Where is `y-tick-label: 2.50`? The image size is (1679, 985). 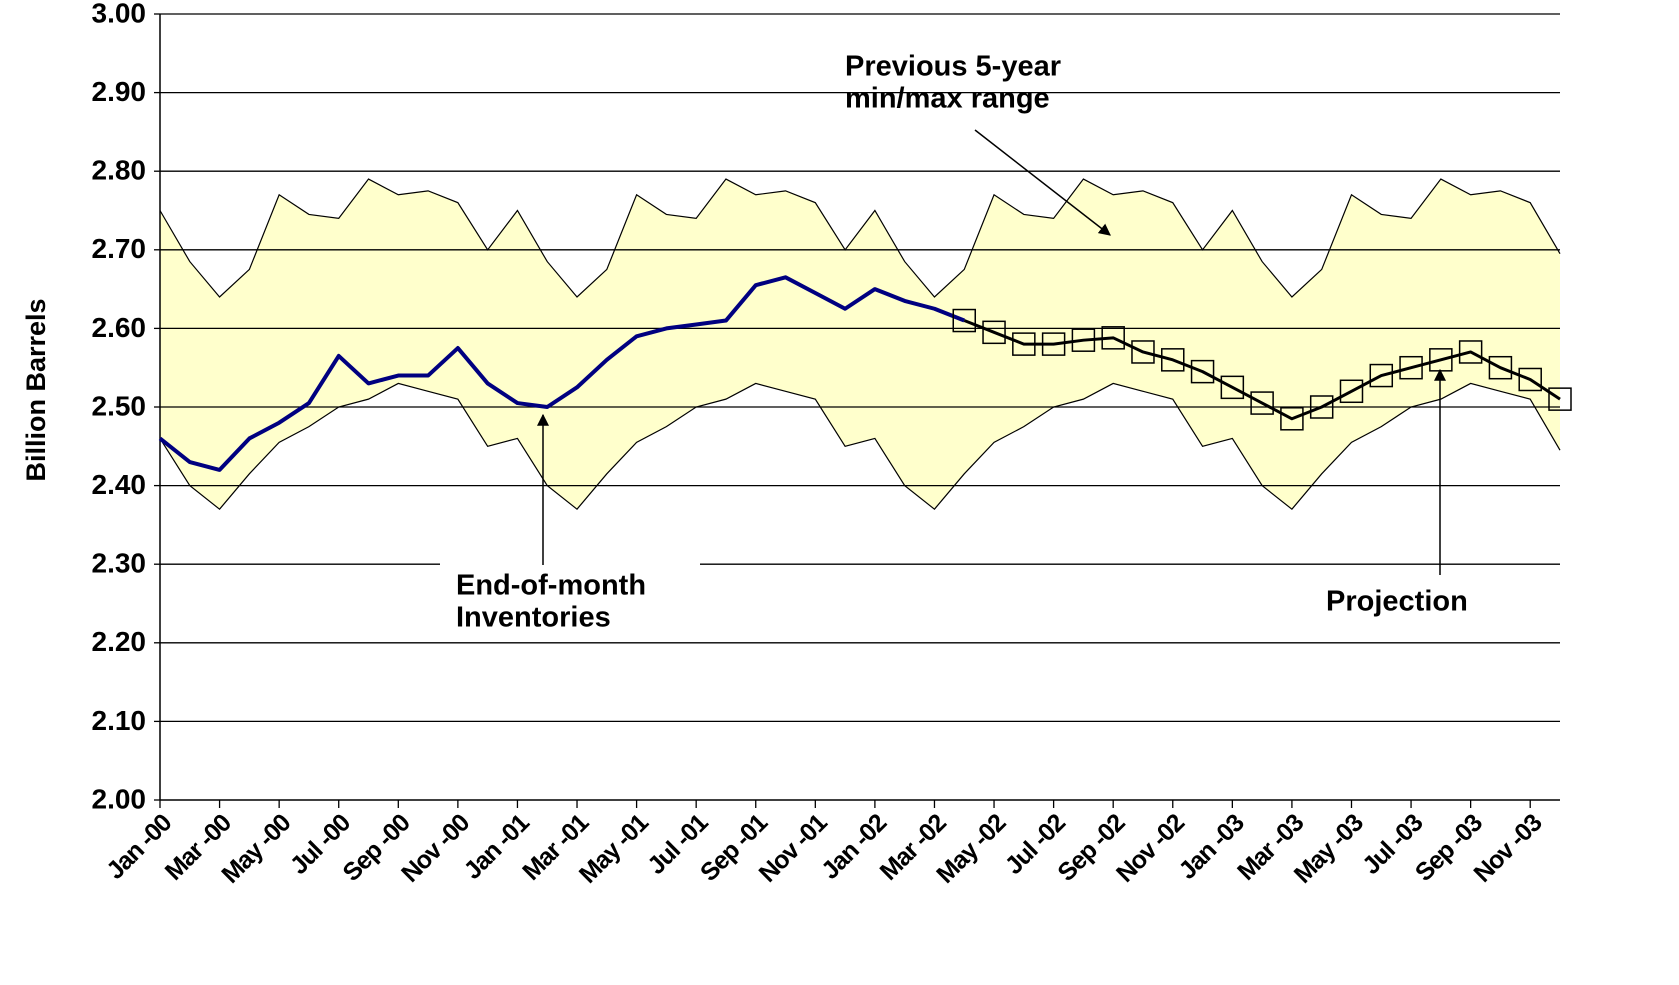
y-tick-label: 2.50 is located at coordinates (119, 405).